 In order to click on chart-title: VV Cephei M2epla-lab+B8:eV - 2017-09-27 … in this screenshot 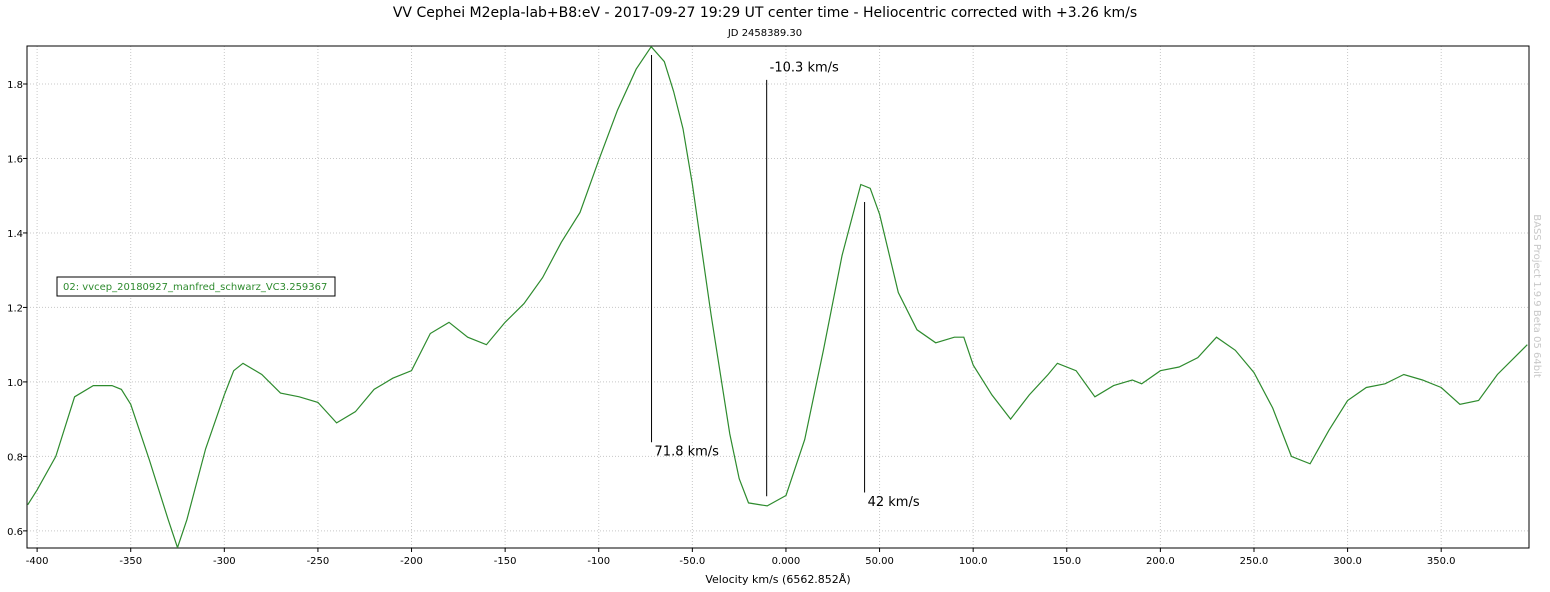, I will do `click(765, 13)`.